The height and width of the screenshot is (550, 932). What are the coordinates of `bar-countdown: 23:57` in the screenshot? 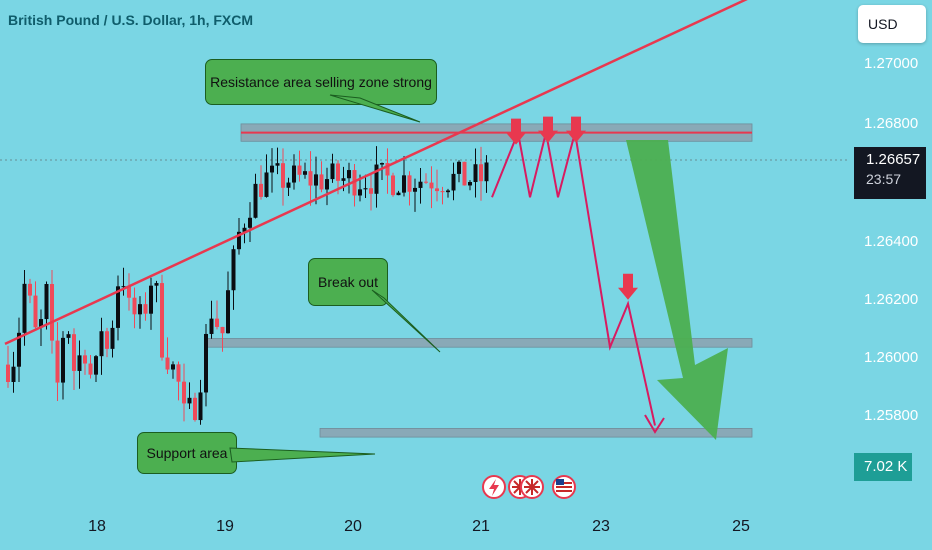 It's located at (884, 179).